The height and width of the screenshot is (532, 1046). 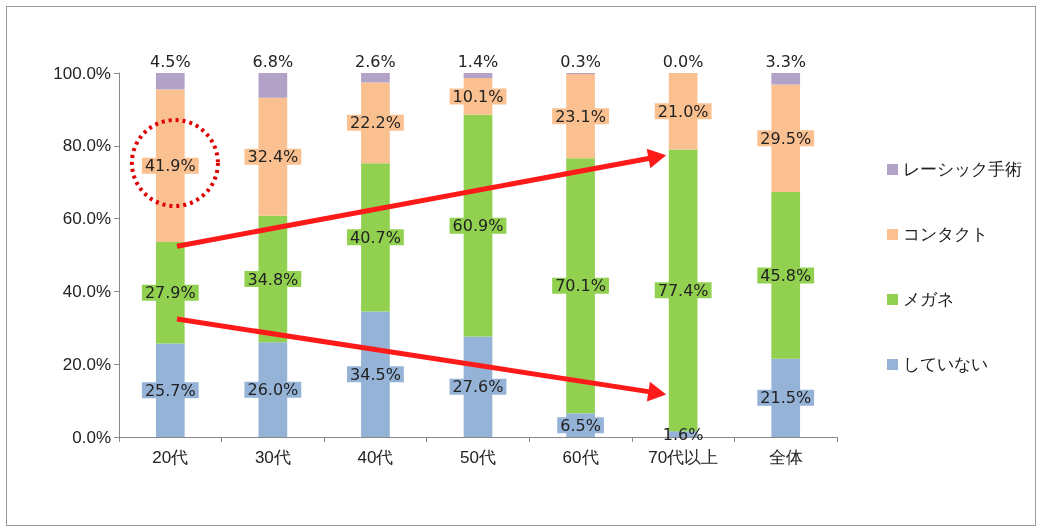 What do you see at coordinates (375, 61) in the screenshot?
I see `data-label: 2.6%` at bounding box center [375, 61].